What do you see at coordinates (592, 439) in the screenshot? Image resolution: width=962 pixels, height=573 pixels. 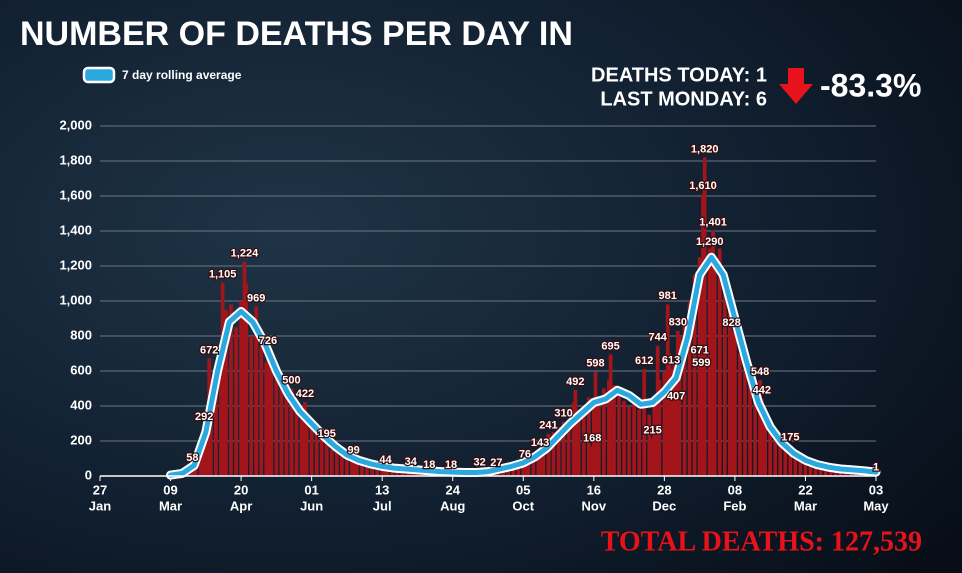 I see `data-label: 168` at bounding box center [592, 439].